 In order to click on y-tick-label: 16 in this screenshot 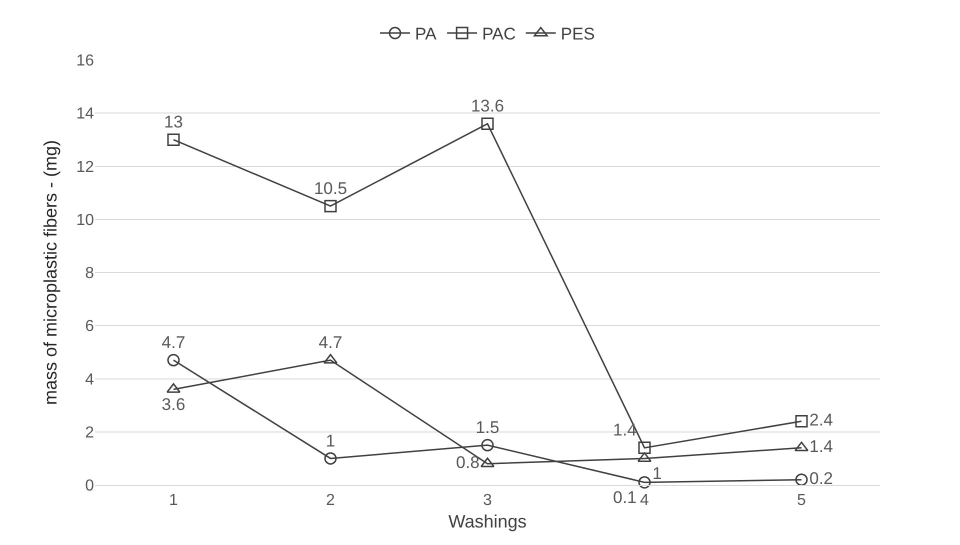, I will do `click(85, 61)`.